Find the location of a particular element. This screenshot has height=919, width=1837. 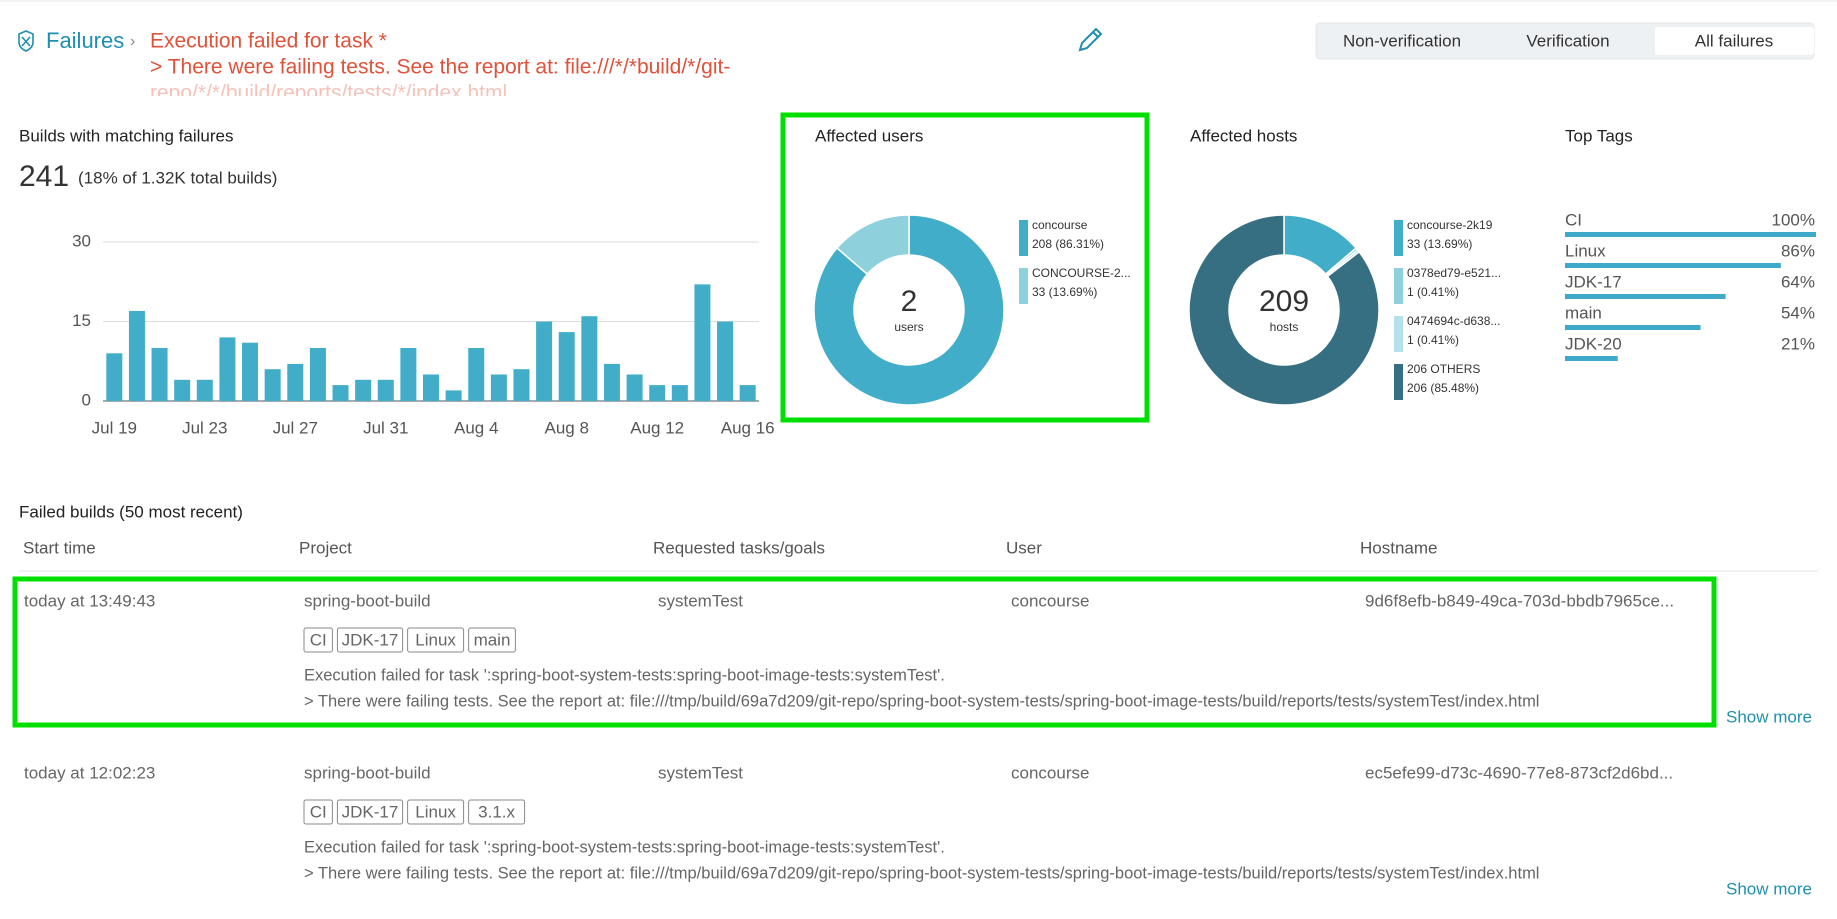

legend-name: 206 OTHERS is located at coordinates (1443, 369).